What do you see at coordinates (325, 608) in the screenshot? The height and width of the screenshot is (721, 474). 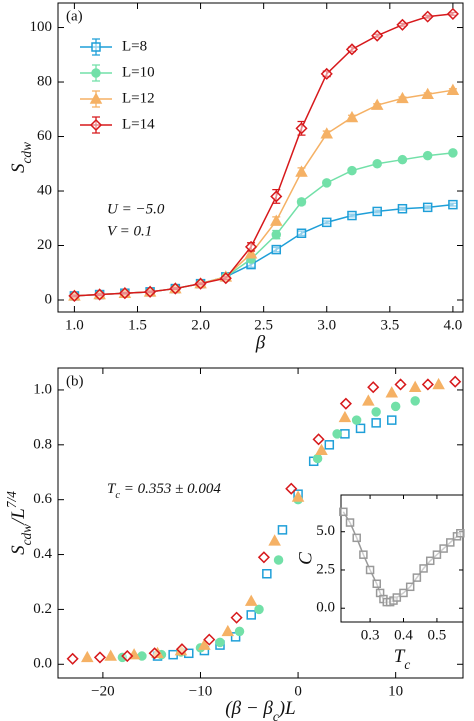 I see `y-tick-label: 0.0` at bounding box center [325, 608].